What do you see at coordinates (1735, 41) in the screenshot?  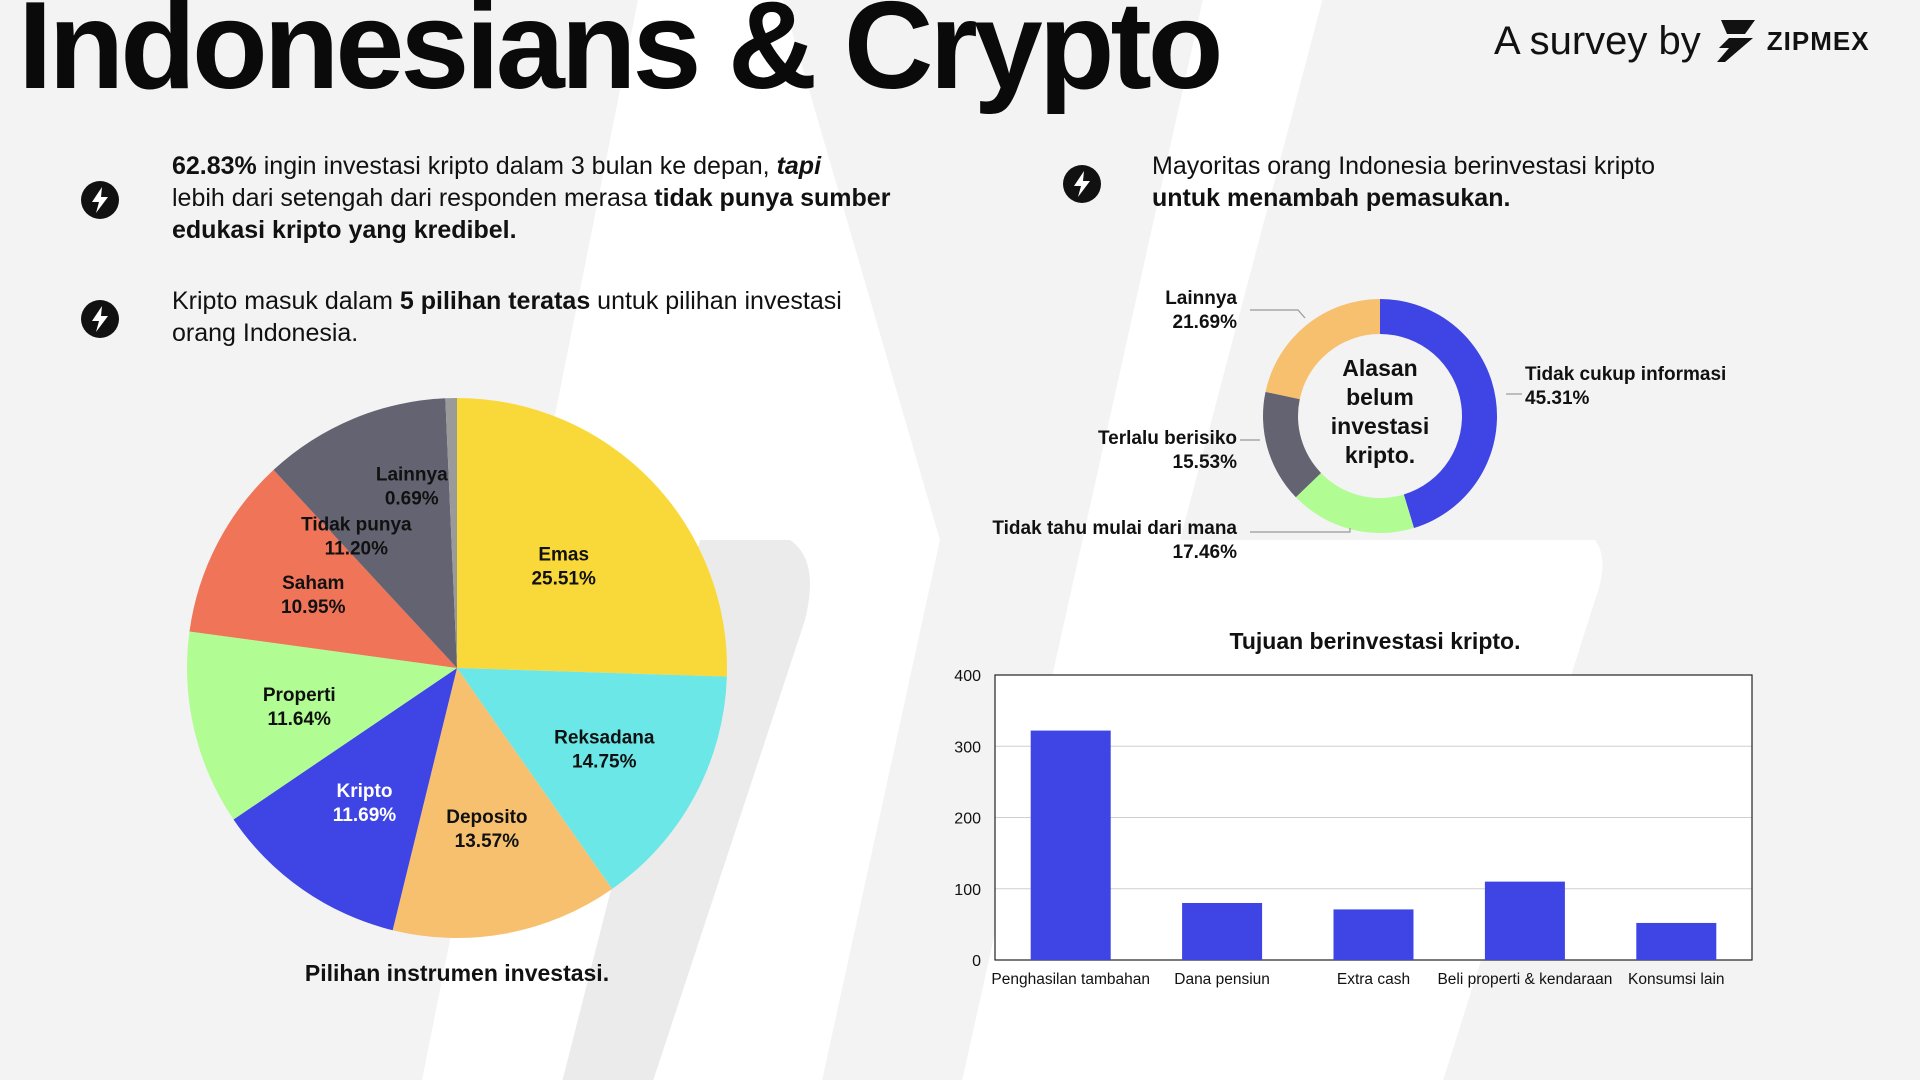 I see `zipmex-logo-icon` at bounding box center [1735, 41].